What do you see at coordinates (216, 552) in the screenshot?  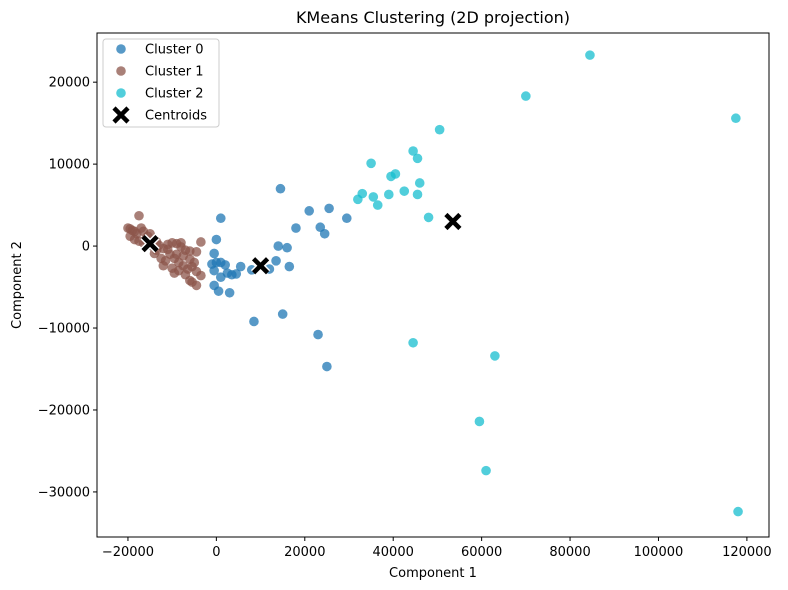 I see `x-tick-label: 0` at bounding box center [216, 552].